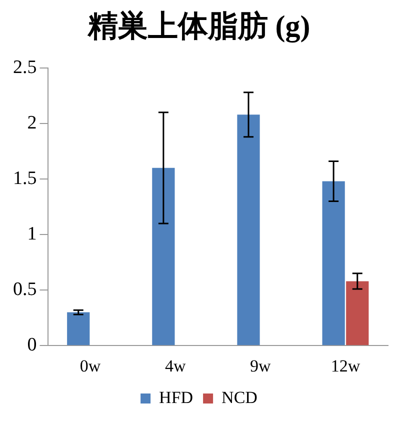 The height and width of the screenshot is (427, 408). What do you see at coordinates (32, 123) in the screenshot?
I see `y-tick-label: 2` at bounding box center [32, 123].